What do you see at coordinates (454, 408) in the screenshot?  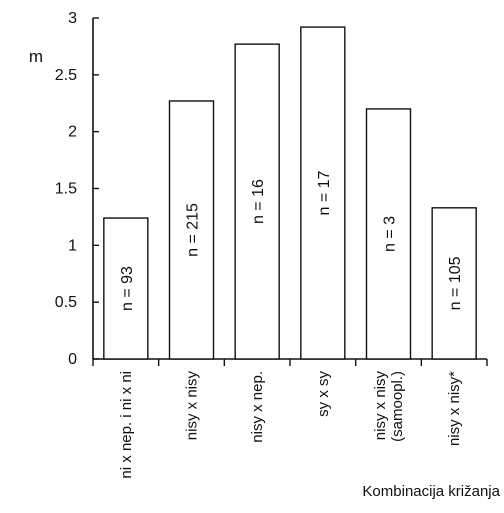 I see `x-category-label: nisy x nisy*` at bounding box center [454, 408].